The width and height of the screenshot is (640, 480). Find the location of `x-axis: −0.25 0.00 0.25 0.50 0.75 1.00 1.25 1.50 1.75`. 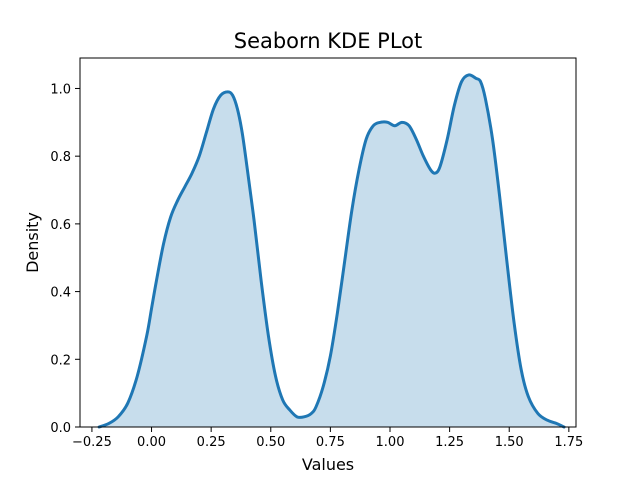

x-axis: −0.25 0.00 0.25 0.50 0.75 1.00 1.25 1.50 1.75 is located at coordinates (327, 438).